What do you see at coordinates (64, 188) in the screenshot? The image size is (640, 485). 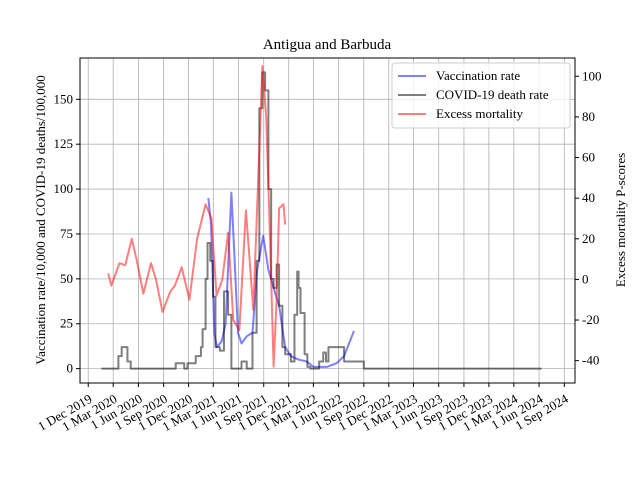 I see `y-tick-label: 100` at bounding box center [64, 188].